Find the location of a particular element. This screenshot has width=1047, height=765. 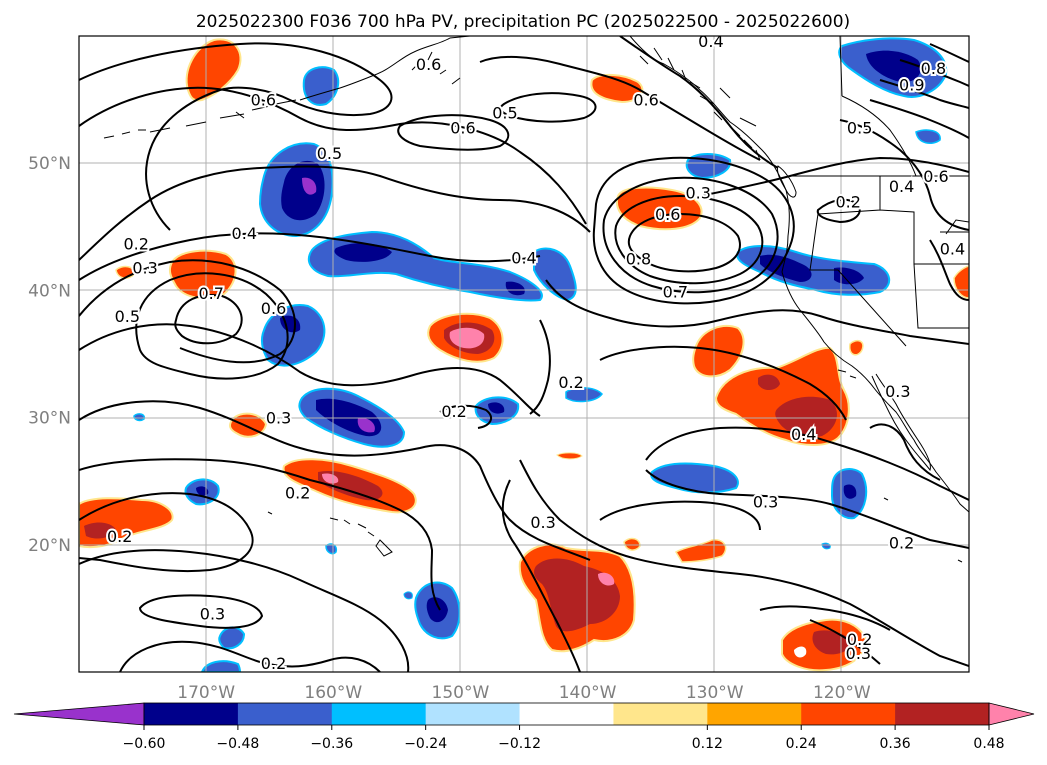

colorbar-extend-high is located at coordinates (1011, 714).